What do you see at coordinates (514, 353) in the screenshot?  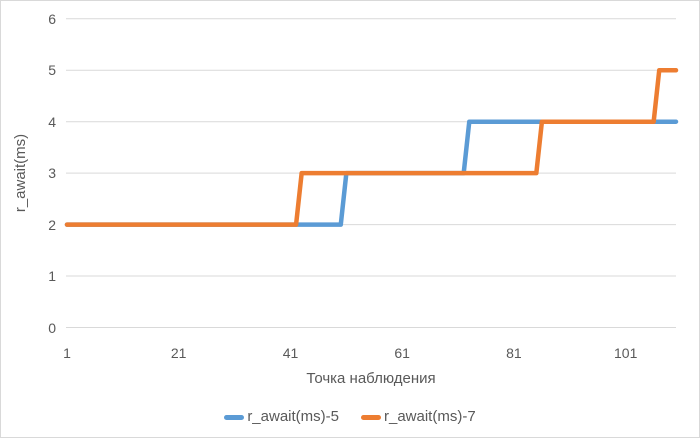 I see `x-tick-label: 81` at bounding box center [514, 353].